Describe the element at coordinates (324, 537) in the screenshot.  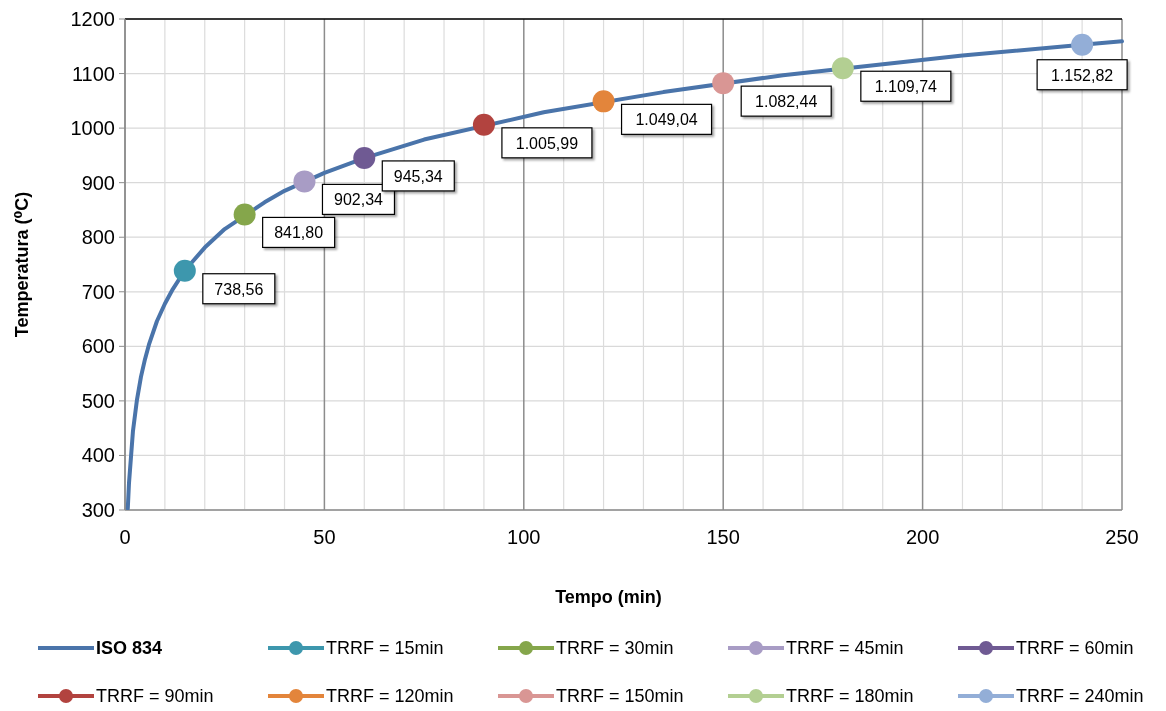
I see `x-tick-label: 50` at that location.